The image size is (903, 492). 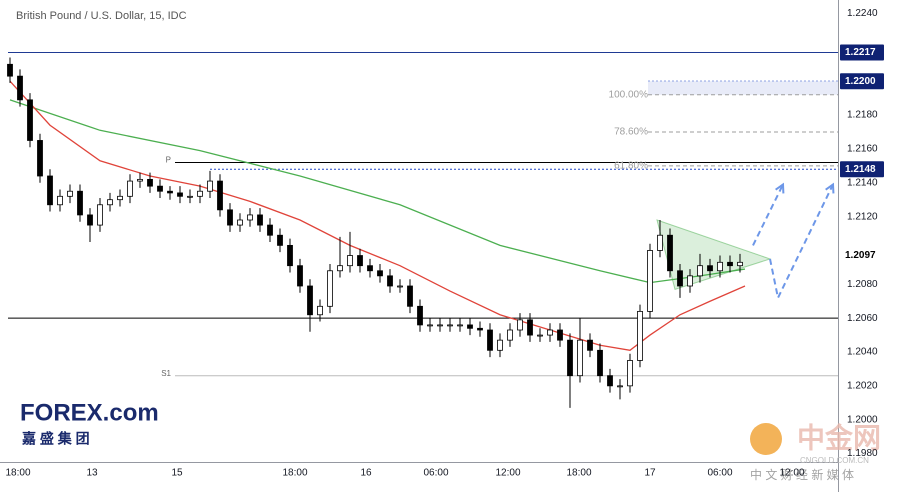 I want to click on y-tick-label: 1.2020, so click(x=862, y=385).